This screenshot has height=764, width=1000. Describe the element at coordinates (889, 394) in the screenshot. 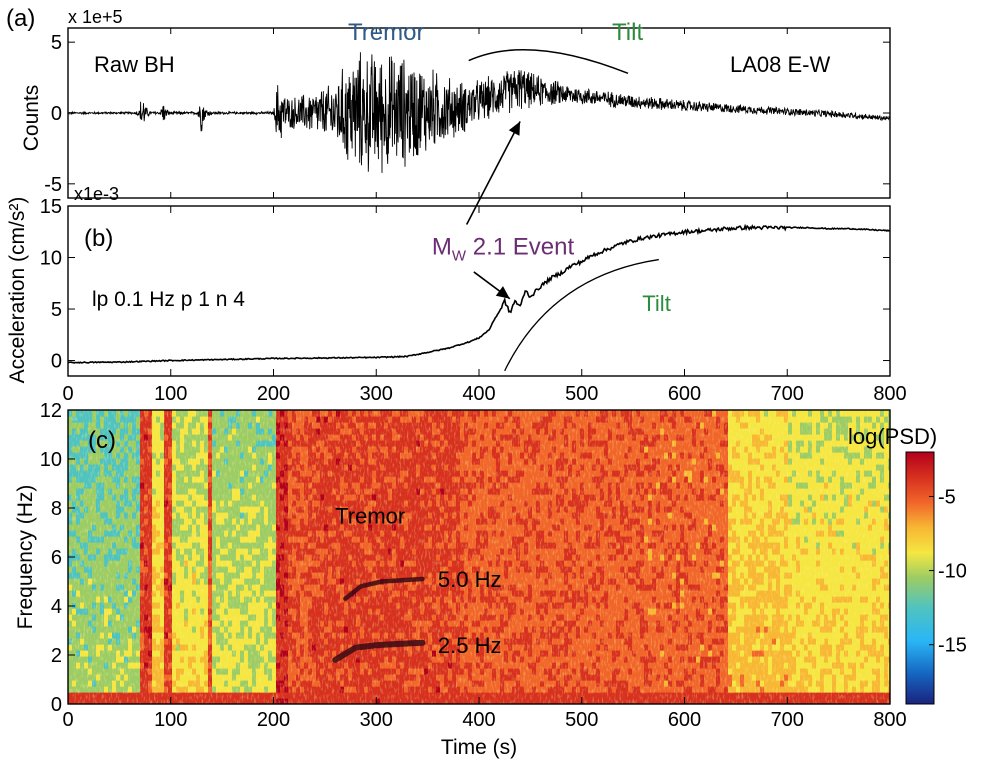

I see `panel-b-xtick-label: 800` at that location.